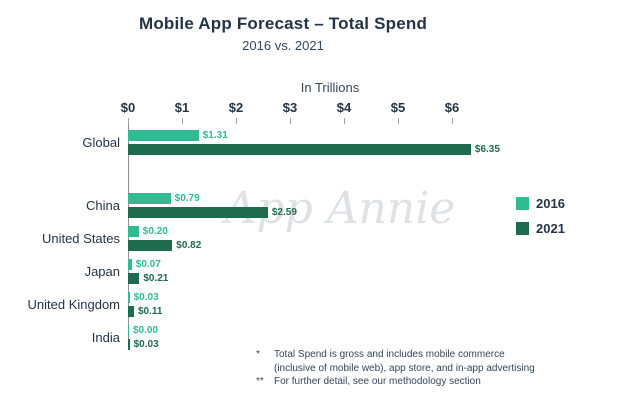 The image size is (630, 406). I want to click on bar-pair: $0.79 $2.59, so click(212, 205).